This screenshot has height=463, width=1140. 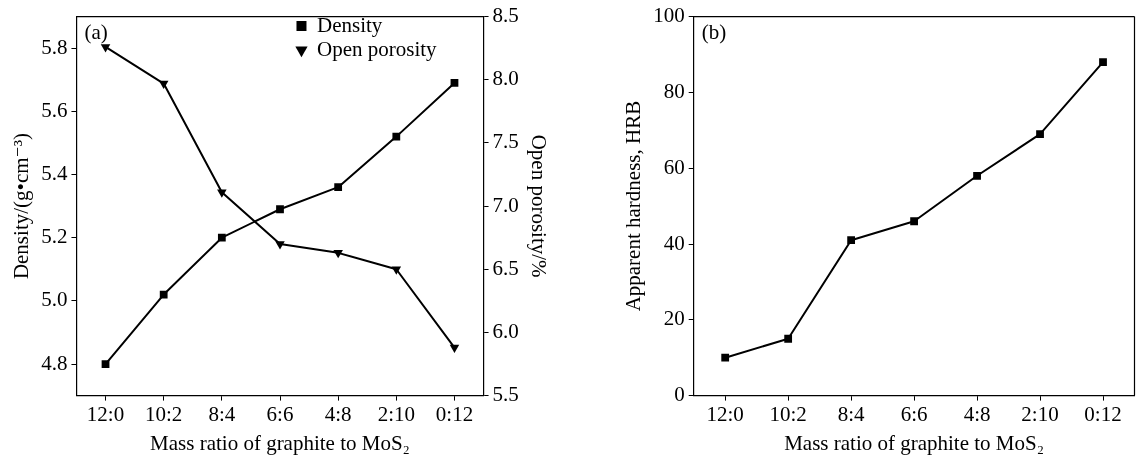 What do you see at coordinates (714, 31) in the screenshot?
I see `annotation: (b)` at bounding box center [714, 31].